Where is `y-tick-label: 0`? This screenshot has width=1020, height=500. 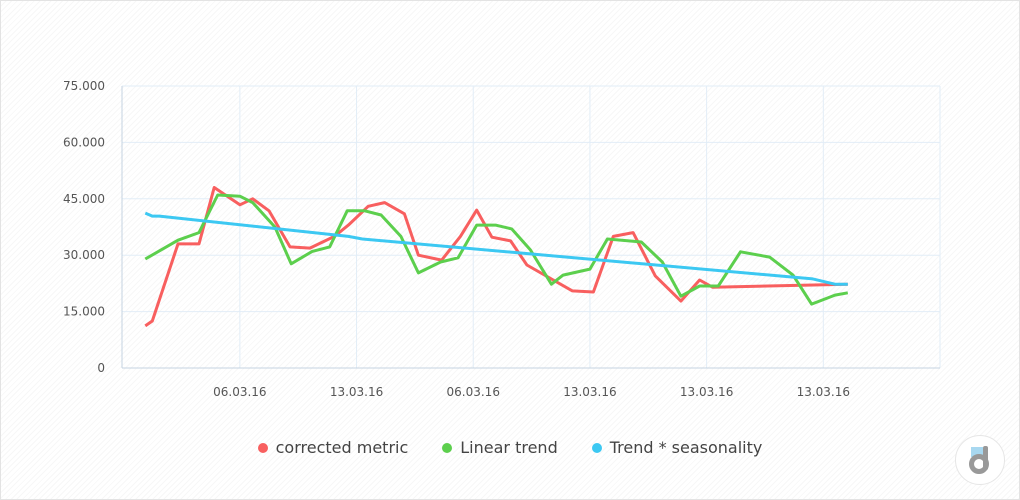 y-tick-label: 0 is located at coordinates (101, 368).